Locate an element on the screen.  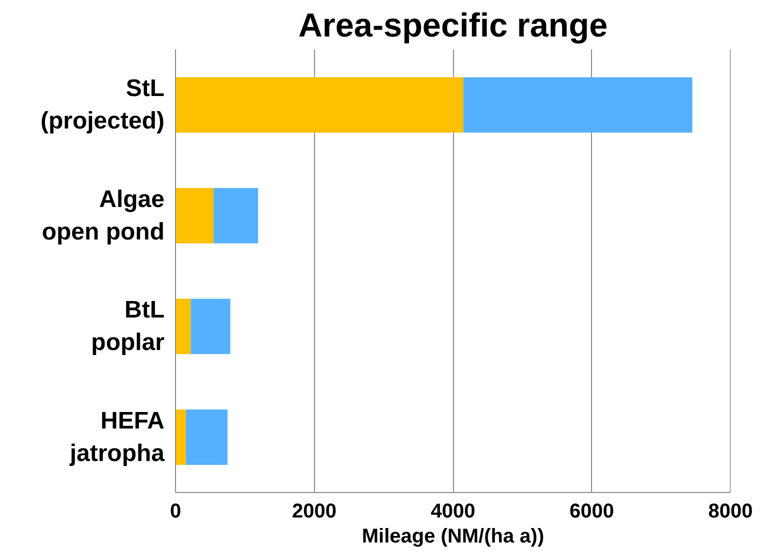
x-axis-title: Mileage (NM/(ha a)) is located at coordinates (453, 537).